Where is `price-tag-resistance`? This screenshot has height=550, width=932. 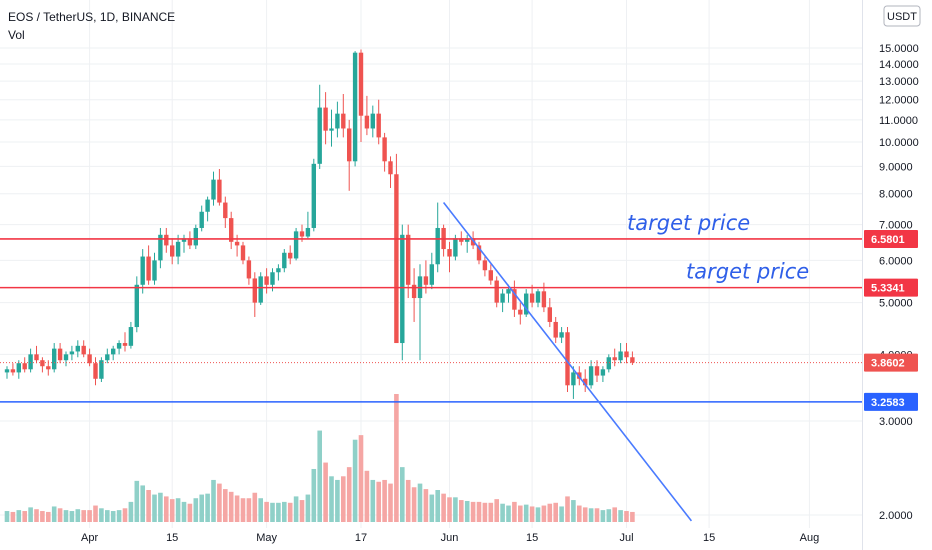 price-tag-resistance is located at coordinates (891, 287).